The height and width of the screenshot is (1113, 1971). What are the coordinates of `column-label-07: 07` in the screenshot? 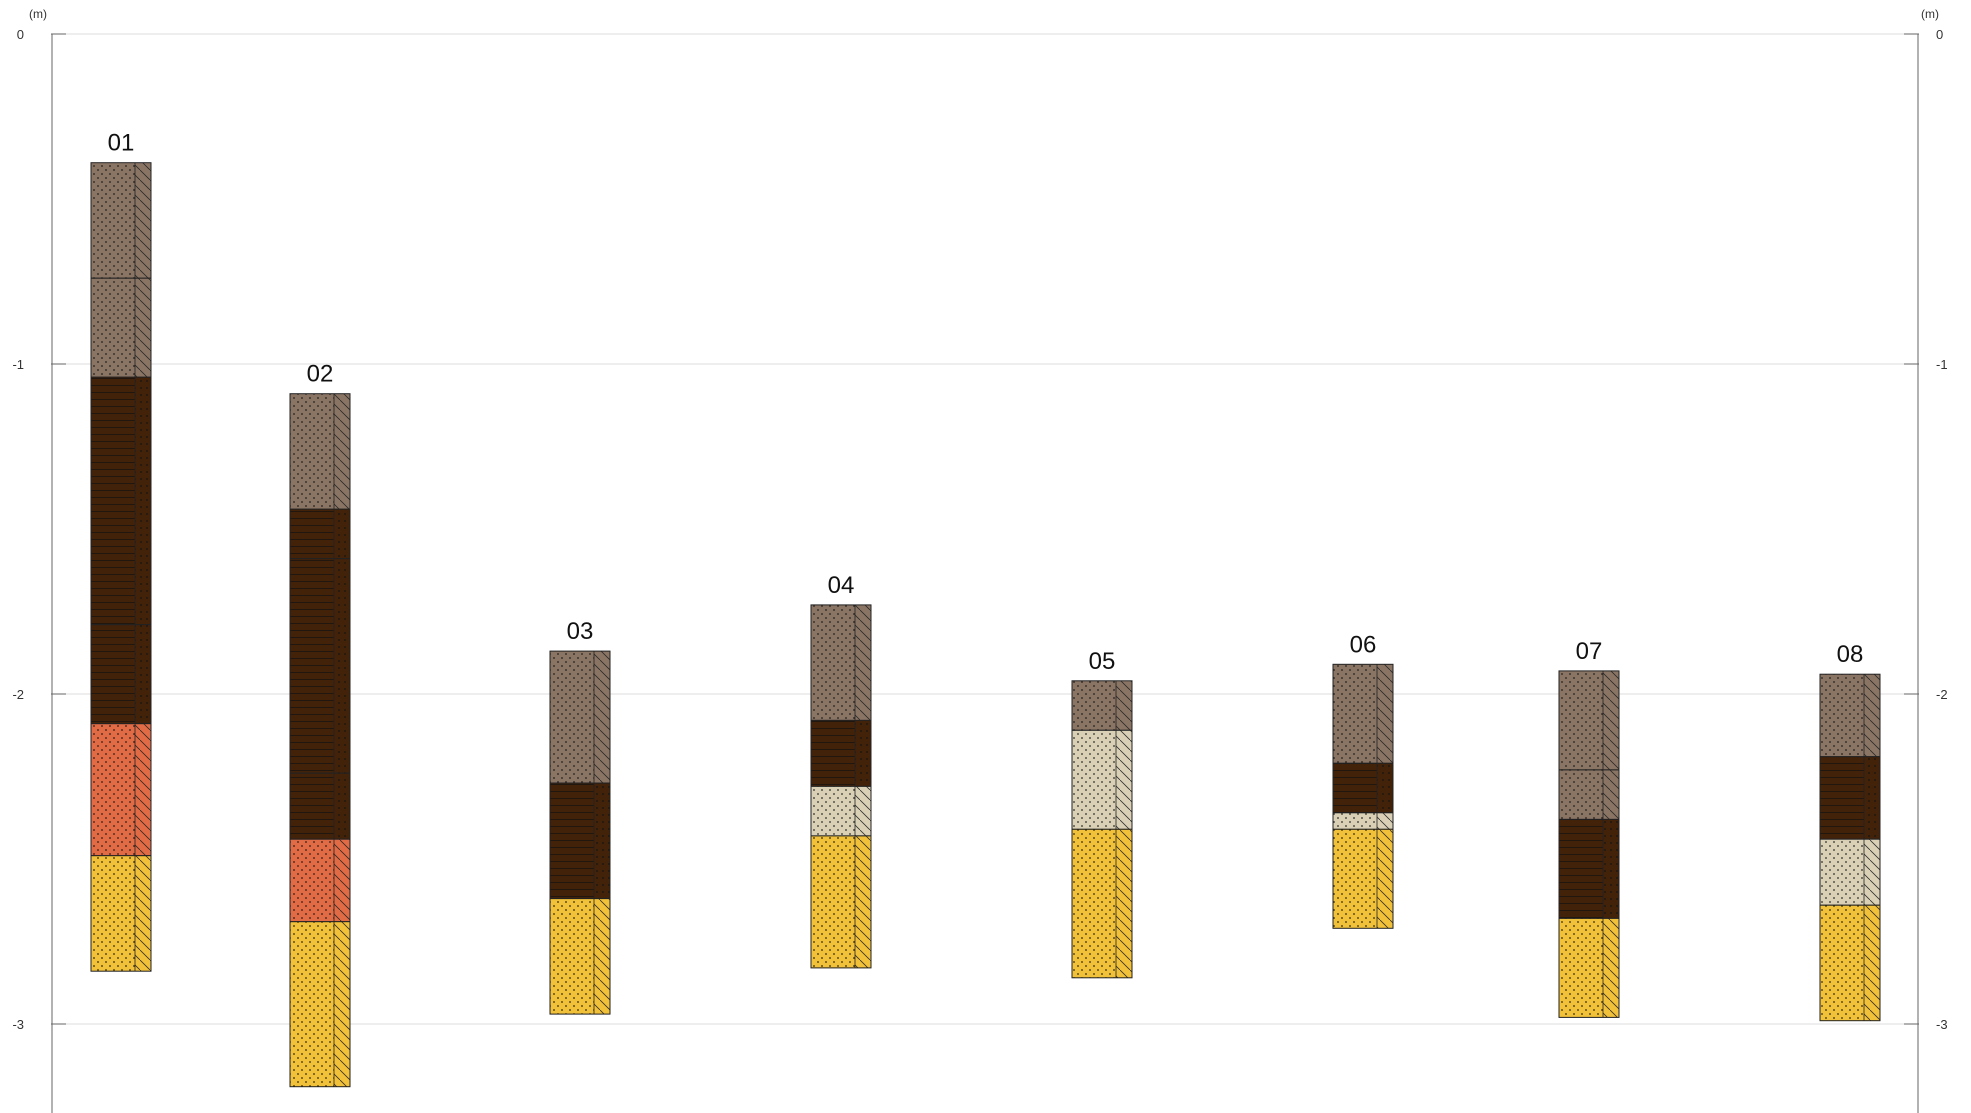 It's located at (1589, 651).